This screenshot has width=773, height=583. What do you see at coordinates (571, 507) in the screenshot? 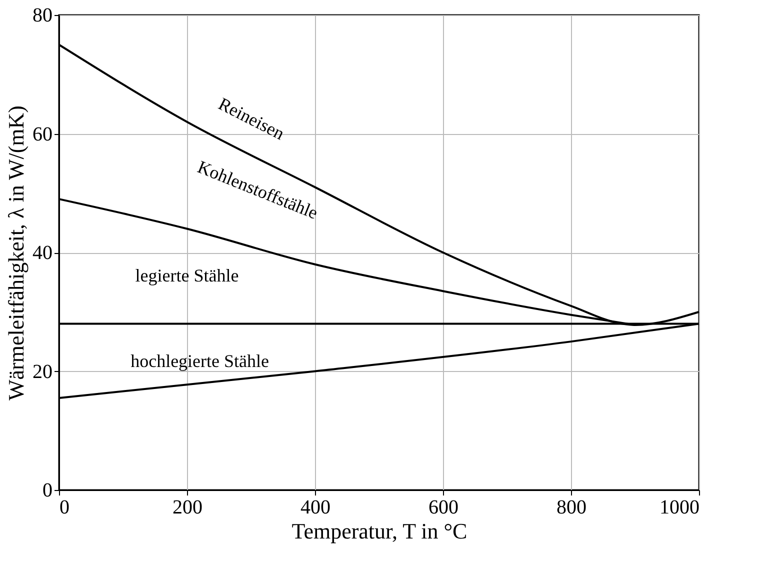
I see `x-tick-label: 800` at bounding box center [571, 507].